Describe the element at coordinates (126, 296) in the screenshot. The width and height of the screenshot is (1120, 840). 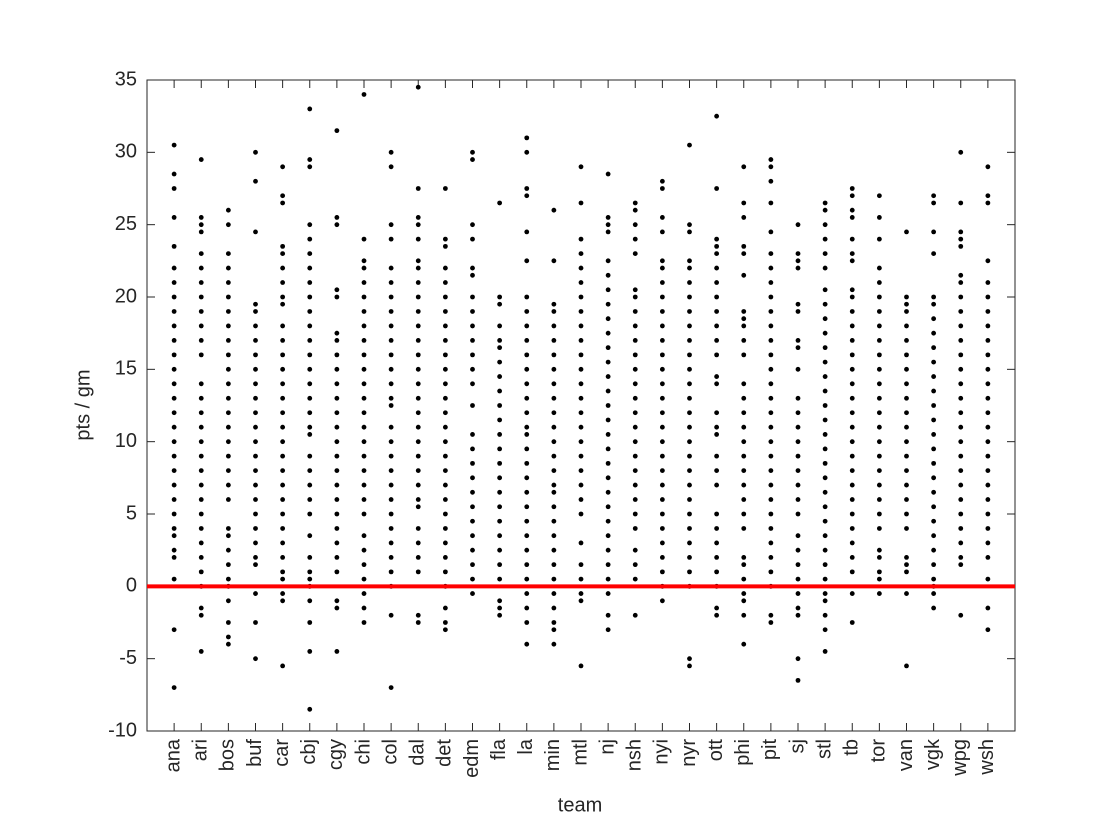
I see `y-tick-label: 20` at that location.